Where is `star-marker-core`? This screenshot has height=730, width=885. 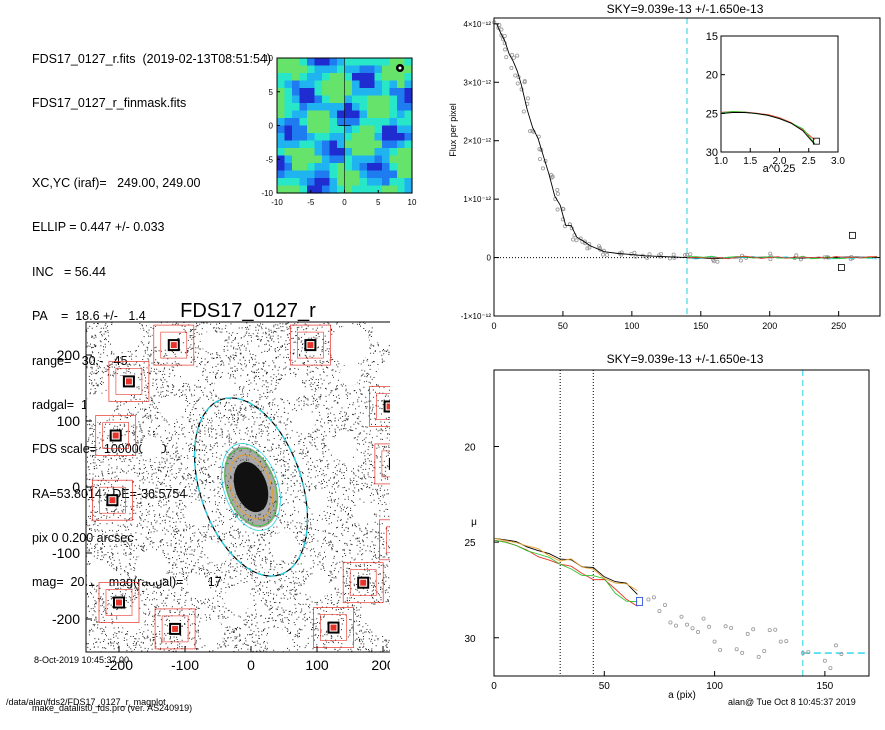
star-marker-core is located at coordinates (129, 381).